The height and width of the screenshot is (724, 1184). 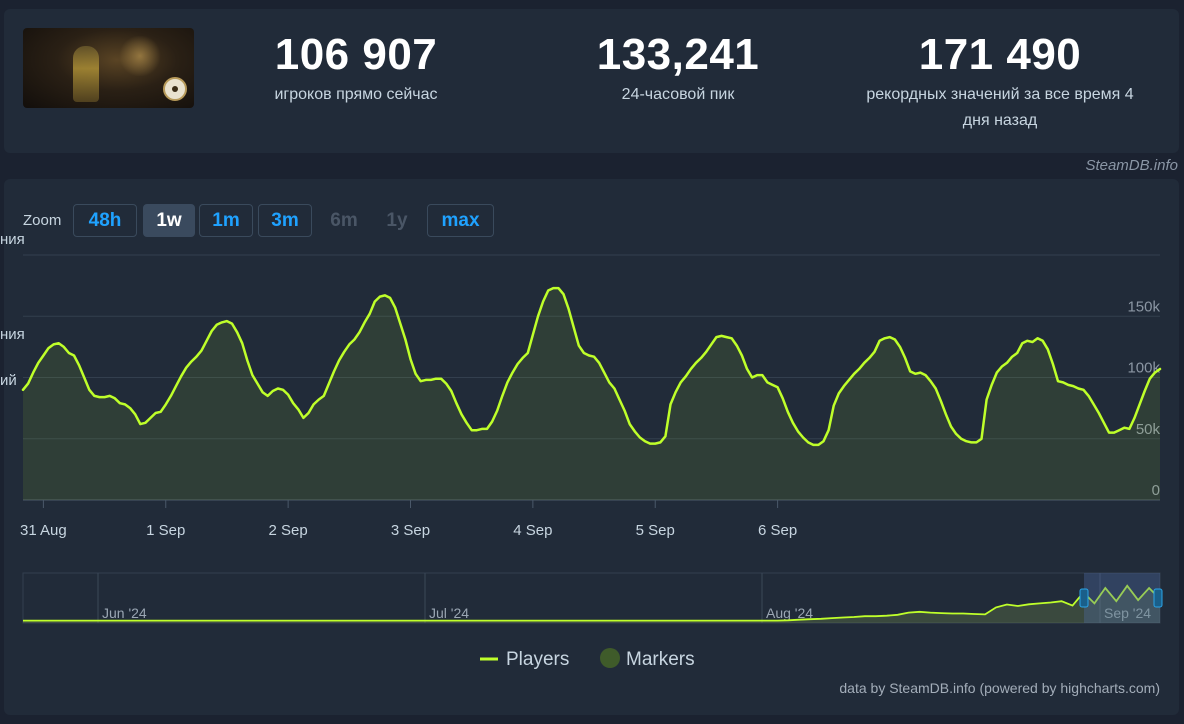 What do you see at coordinates (397, 220) in the screenshot?
I see `zoom-1y-button: 1y` at bounding box center [397, 220].